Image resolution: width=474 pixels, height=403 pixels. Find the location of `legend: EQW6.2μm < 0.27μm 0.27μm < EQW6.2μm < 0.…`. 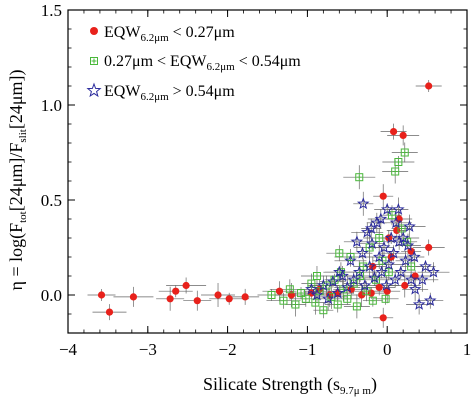

legend: EQW6.2μm < 0.27μm 0.27μm < EQW6.2μm < 0.… is located at coordinates (193, 63).